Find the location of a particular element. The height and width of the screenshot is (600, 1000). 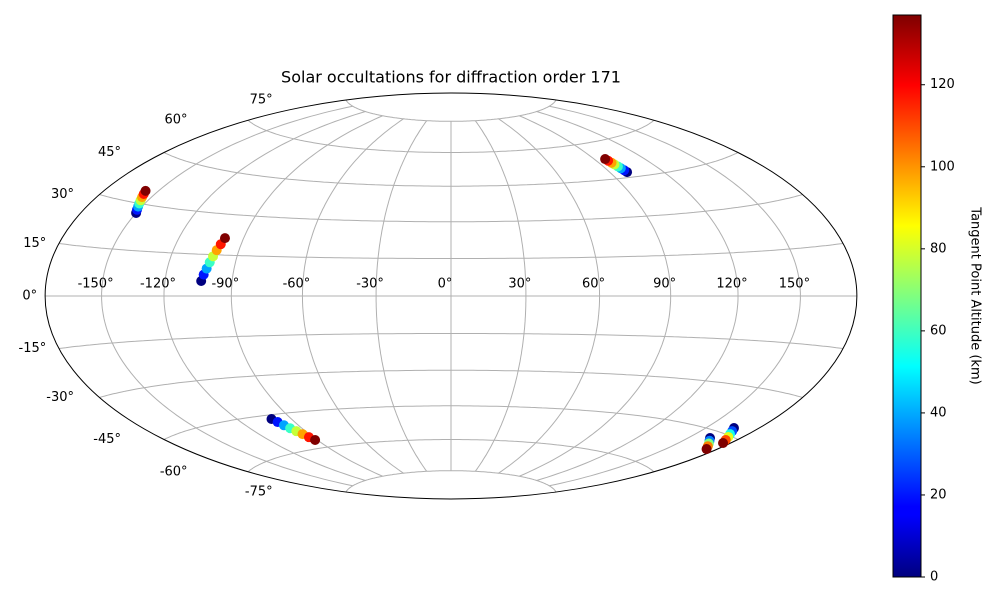

x-tick-label: -150° is located at coordinates (96, 284).